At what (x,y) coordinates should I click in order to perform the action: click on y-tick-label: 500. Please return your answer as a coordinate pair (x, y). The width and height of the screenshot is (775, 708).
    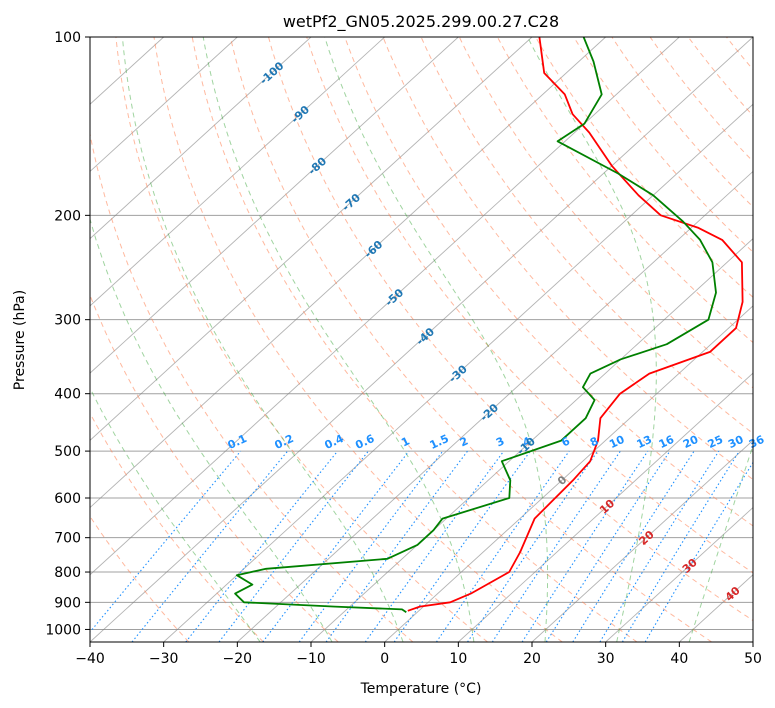
    Looking at the image, I should click on (67, 452).